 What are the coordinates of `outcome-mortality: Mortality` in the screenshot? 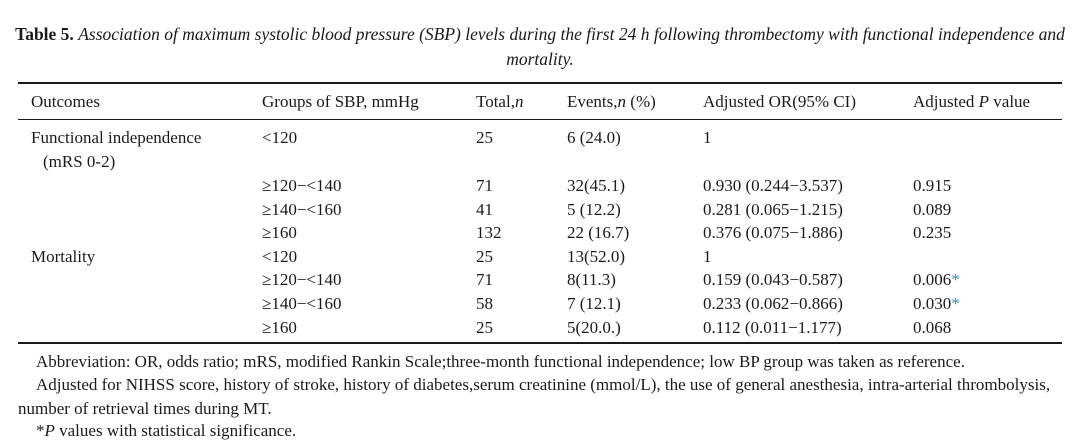 It's located at (63, 256).